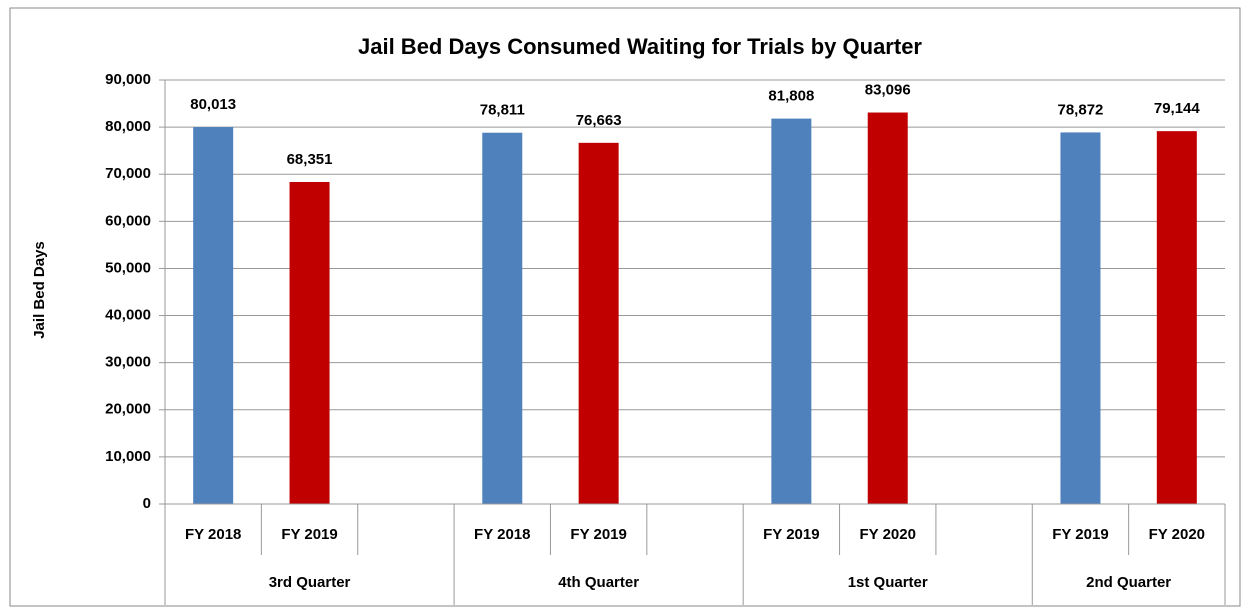 The height and width of the screenshot is (610, 1249). What do you see at coordinates (39, 290) in the screenshot?
I see `y-axis-label: Jail Bed Days` at bounding box center [39, 290].